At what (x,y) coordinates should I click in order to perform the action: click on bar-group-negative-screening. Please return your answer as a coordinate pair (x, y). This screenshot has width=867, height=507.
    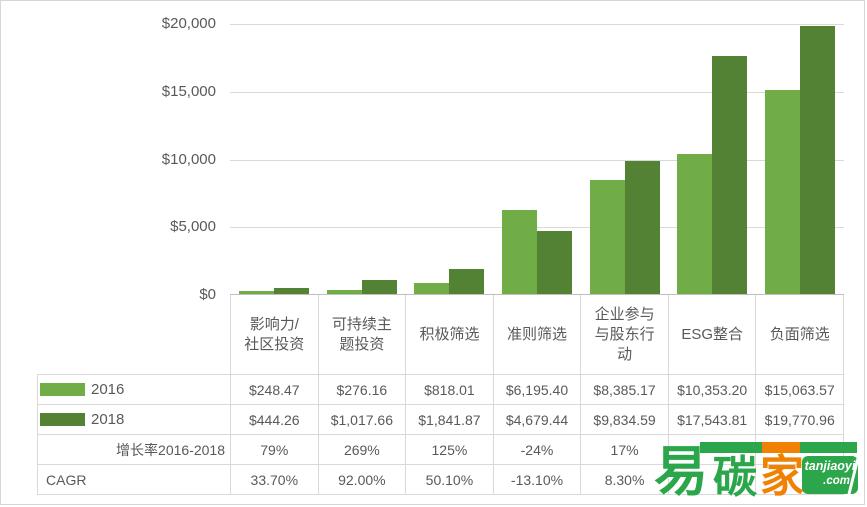
    Looking at the image, I should click on (800, 159).